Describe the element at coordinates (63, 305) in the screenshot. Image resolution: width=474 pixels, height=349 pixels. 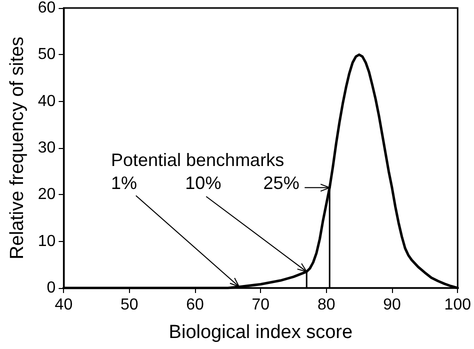
I see `x-tick-label: 40` at that location.